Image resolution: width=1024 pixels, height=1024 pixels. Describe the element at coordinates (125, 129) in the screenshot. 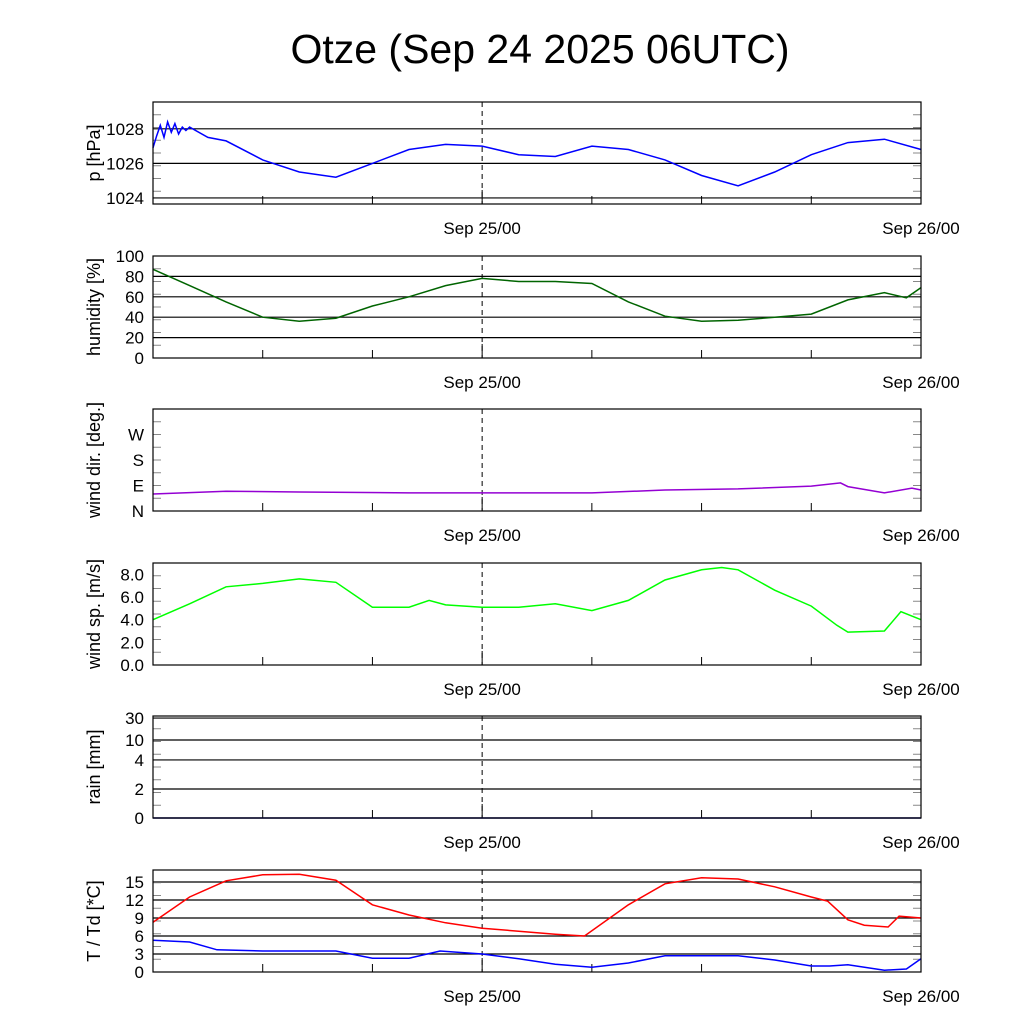

I see `y-tick-label: 1028` at that location.